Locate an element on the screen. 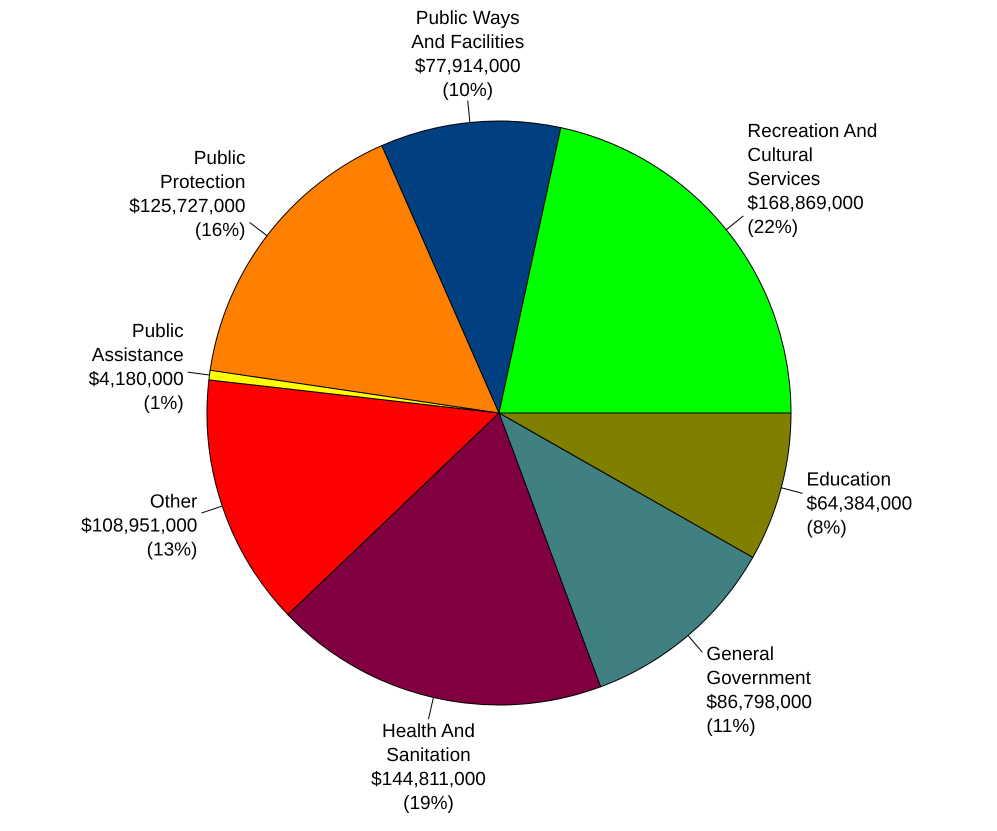 This screenshot has width=997, height=831. slice-label: Health And Sanitation is located at coordinates (428, 743).